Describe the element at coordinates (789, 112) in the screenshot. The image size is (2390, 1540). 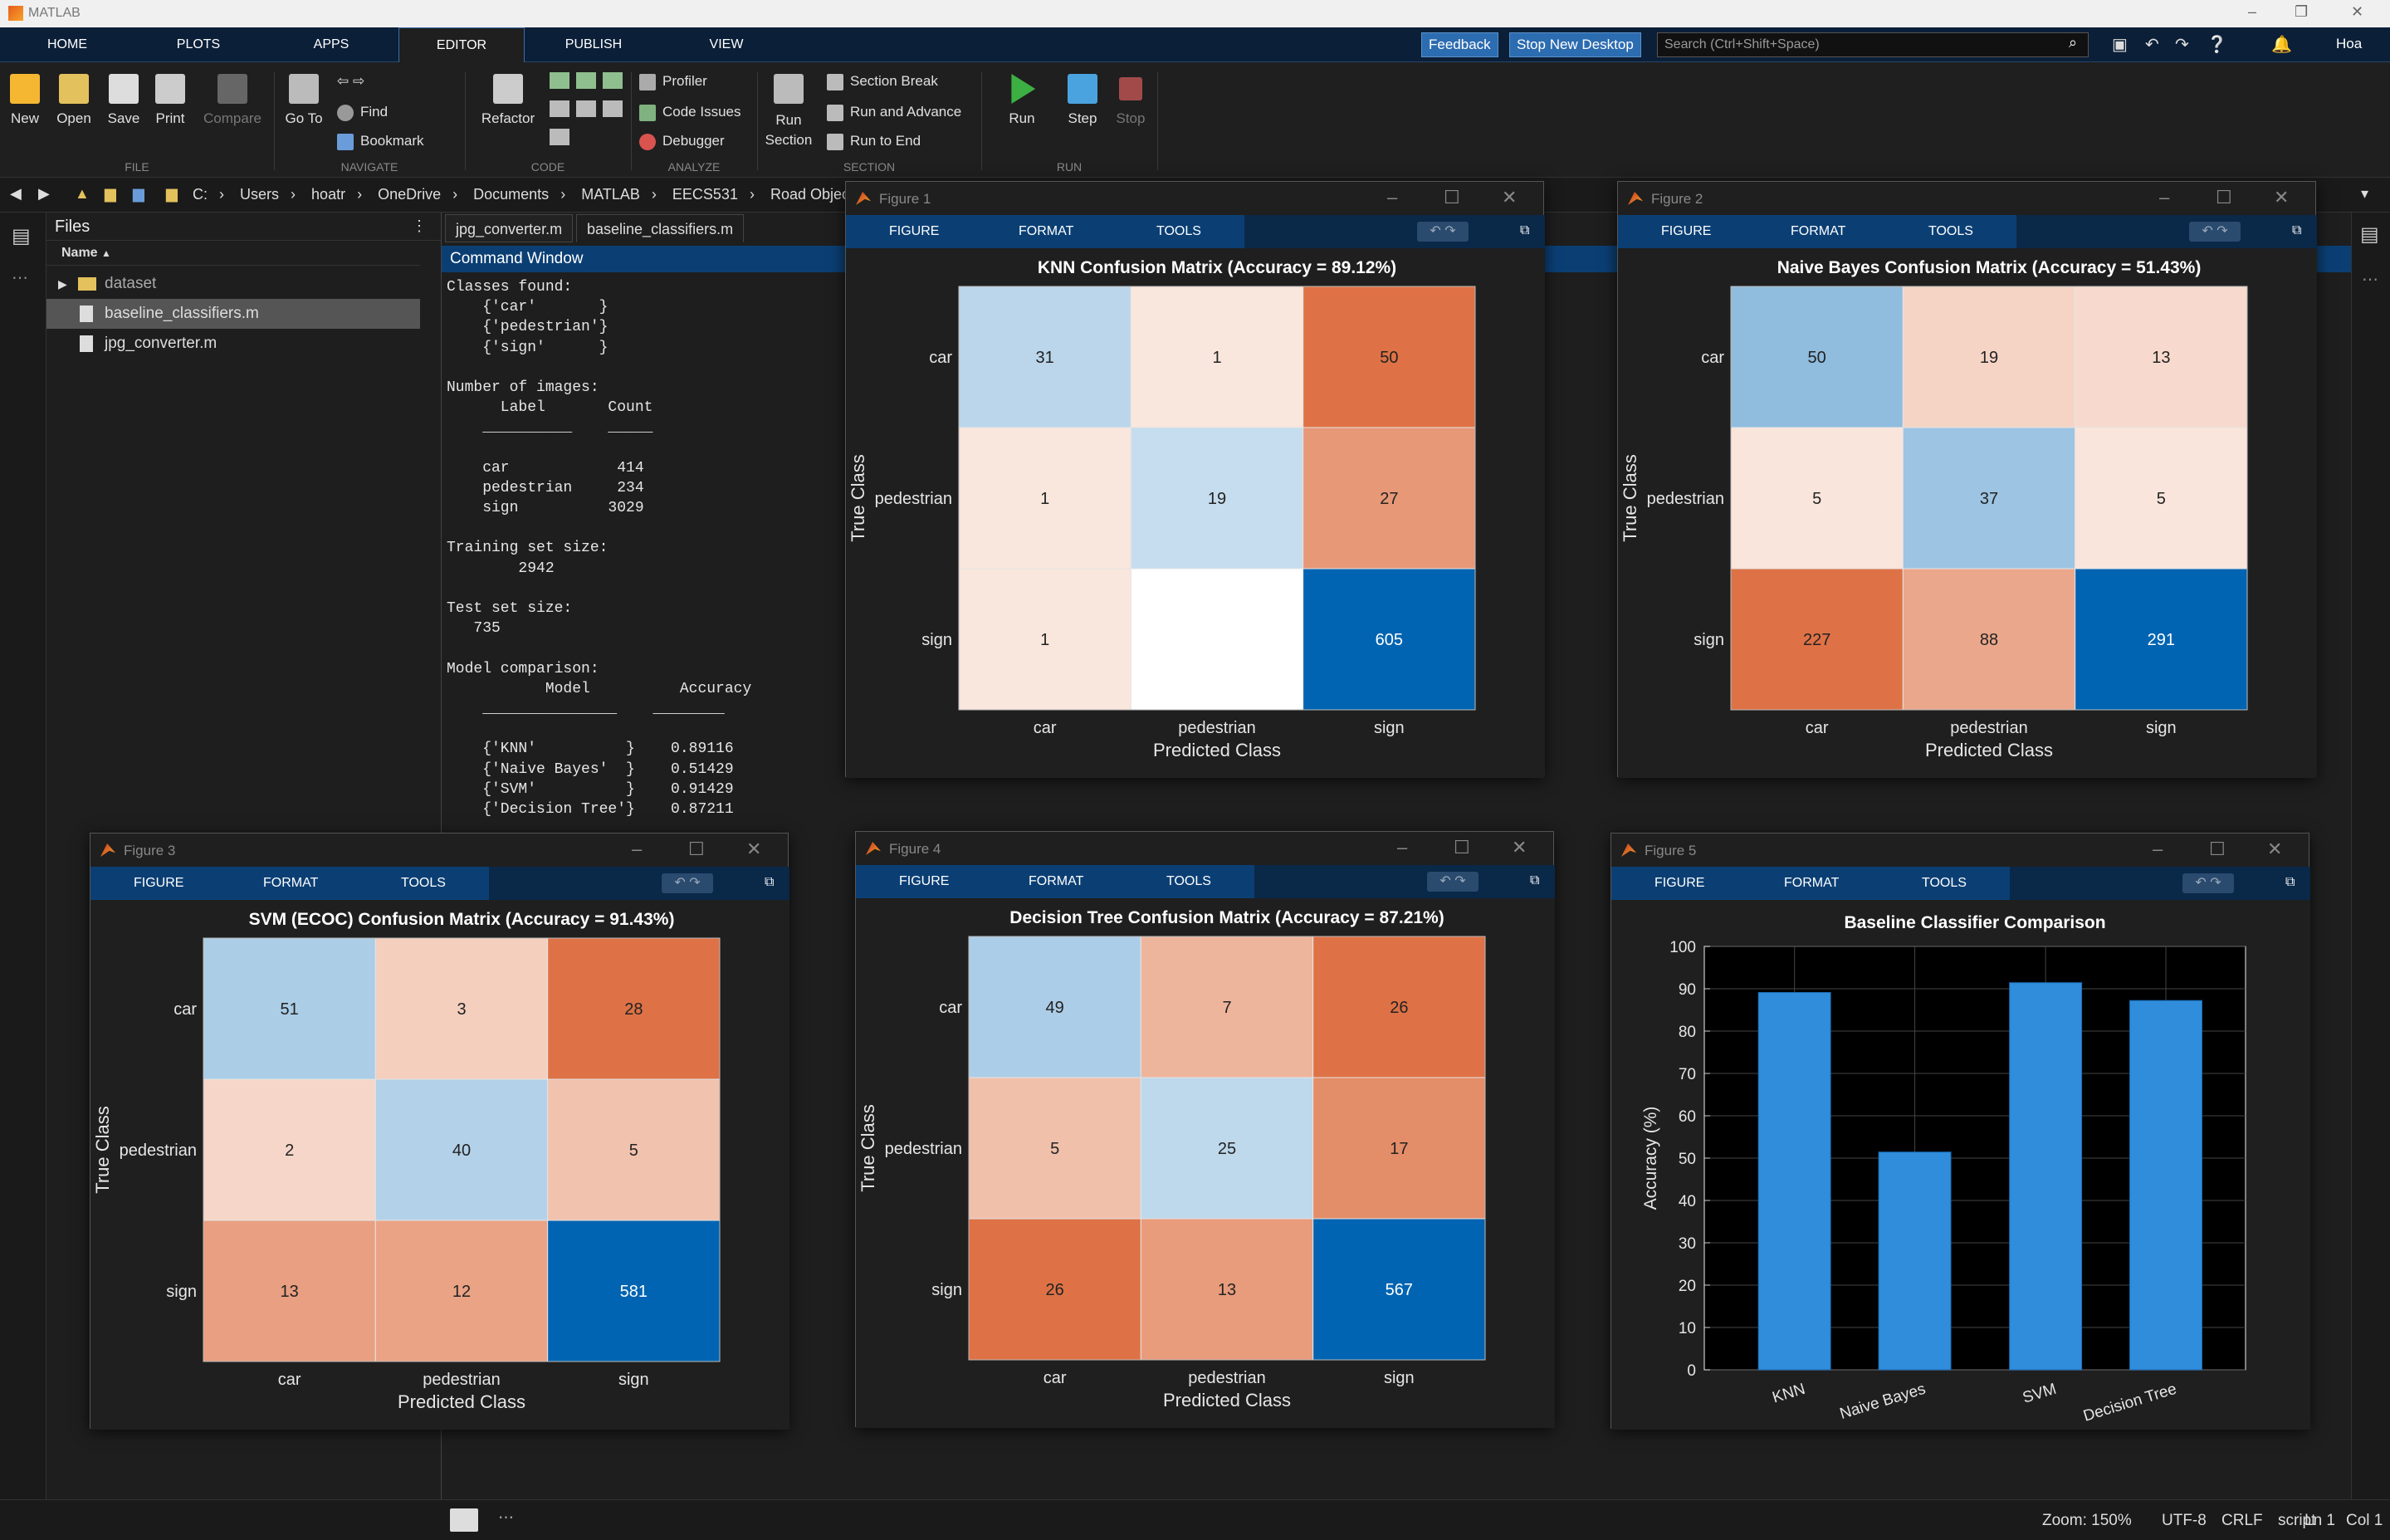
I see `run-section-button: Run Section` at that location.